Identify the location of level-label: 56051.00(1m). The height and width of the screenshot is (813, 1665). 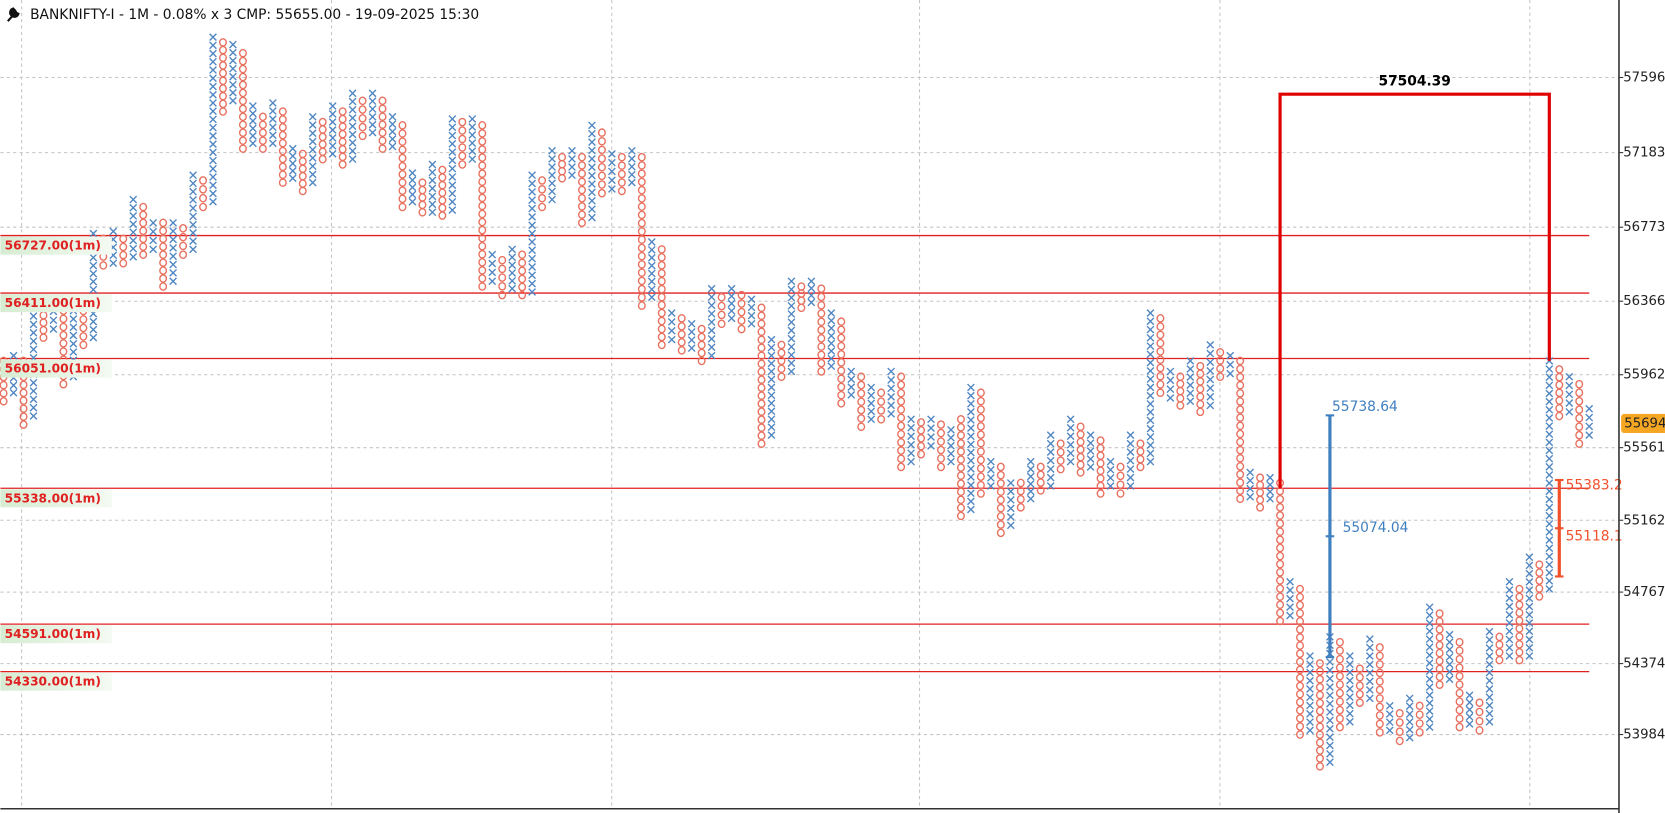
(53, 369).